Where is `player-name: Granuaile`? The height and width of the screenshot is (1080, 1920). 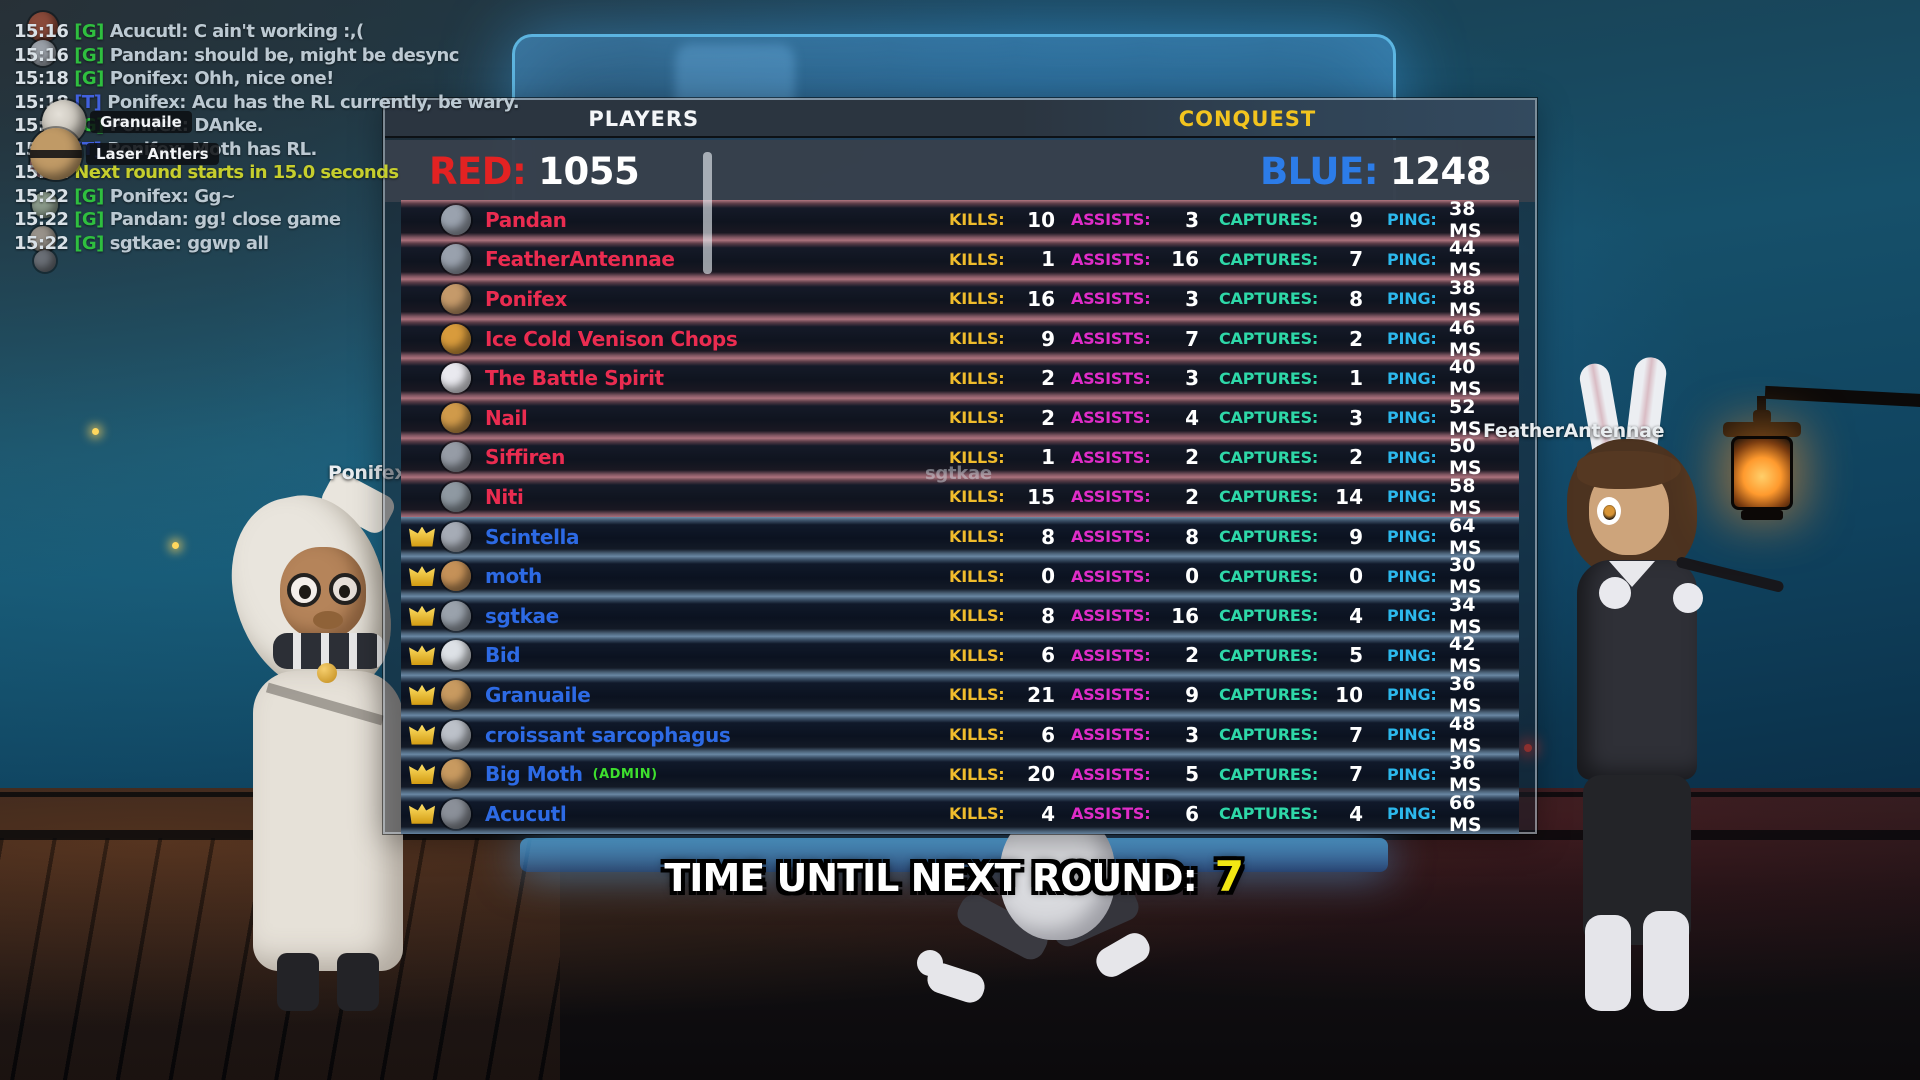 player-name: Granuaile is located at coordinates (538, 694).